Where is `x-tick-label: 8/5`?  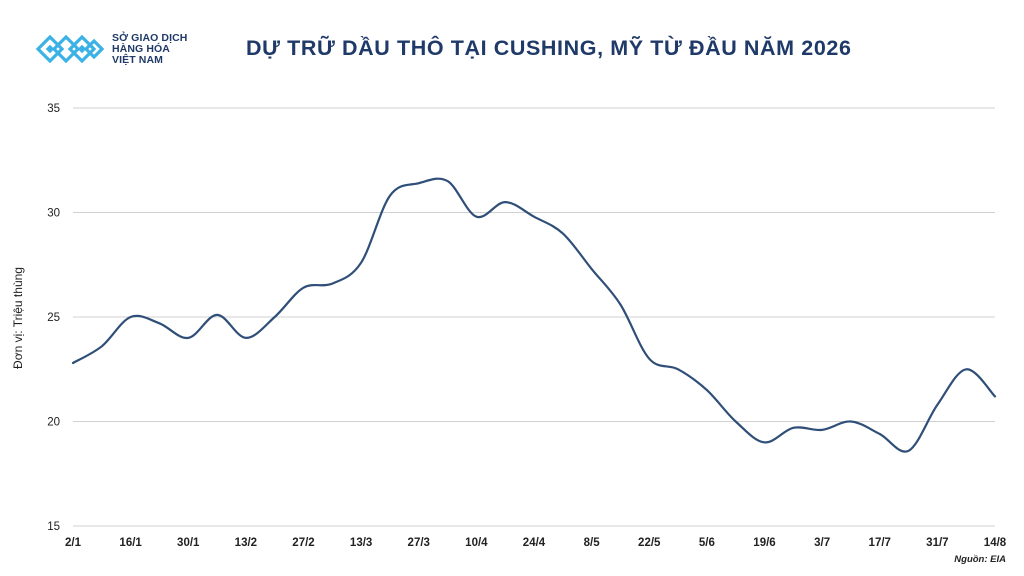 x-tick-label: 8/5 is located at coordinates (592, 543).